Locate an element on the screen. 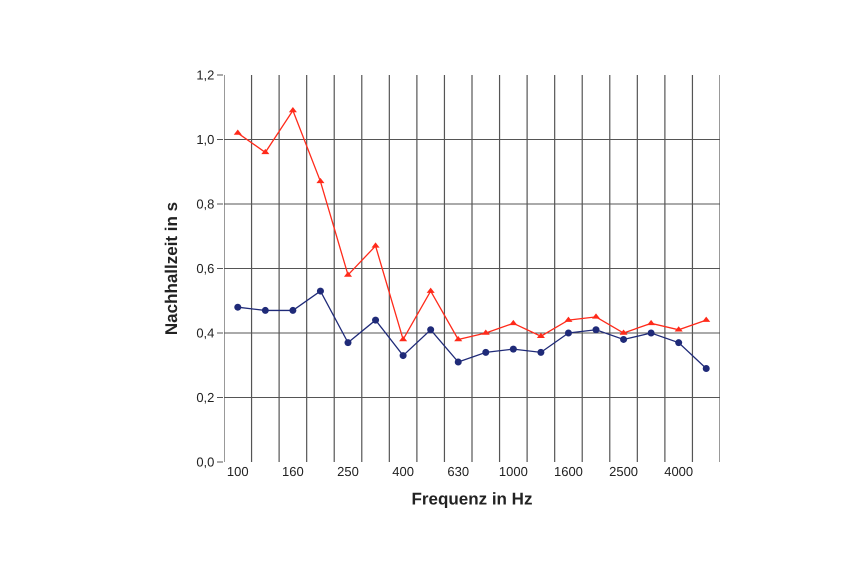 The height and width of the screenshot is (586, 846). y-tick-label: 0,8 is located at coordinates (205, 204).